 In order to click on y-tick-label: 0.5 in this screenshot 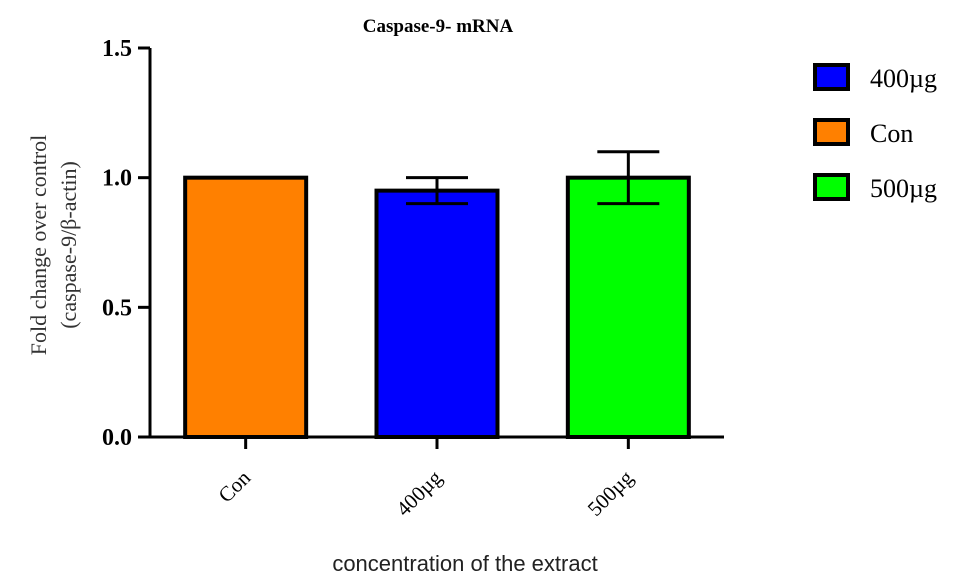, I will do `click(117, 308)`.